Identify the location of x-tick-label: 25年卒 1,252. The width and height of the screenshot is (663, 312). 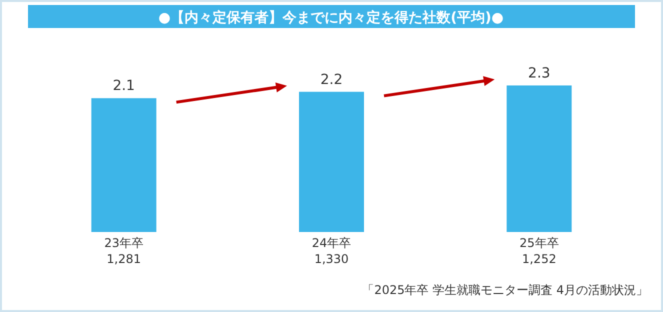
(539, 251).